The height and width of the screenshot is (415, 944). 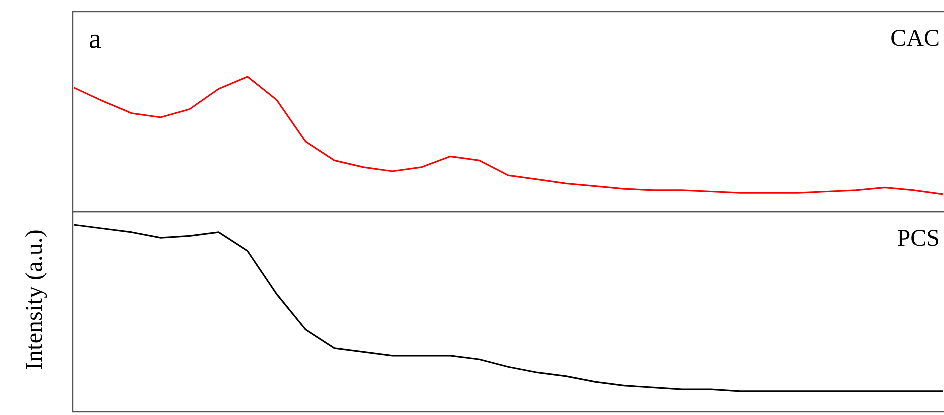 What do you see at coordinates (95, 39) in the screenshot?
I see `text: a` at bounding box center [95, 39].